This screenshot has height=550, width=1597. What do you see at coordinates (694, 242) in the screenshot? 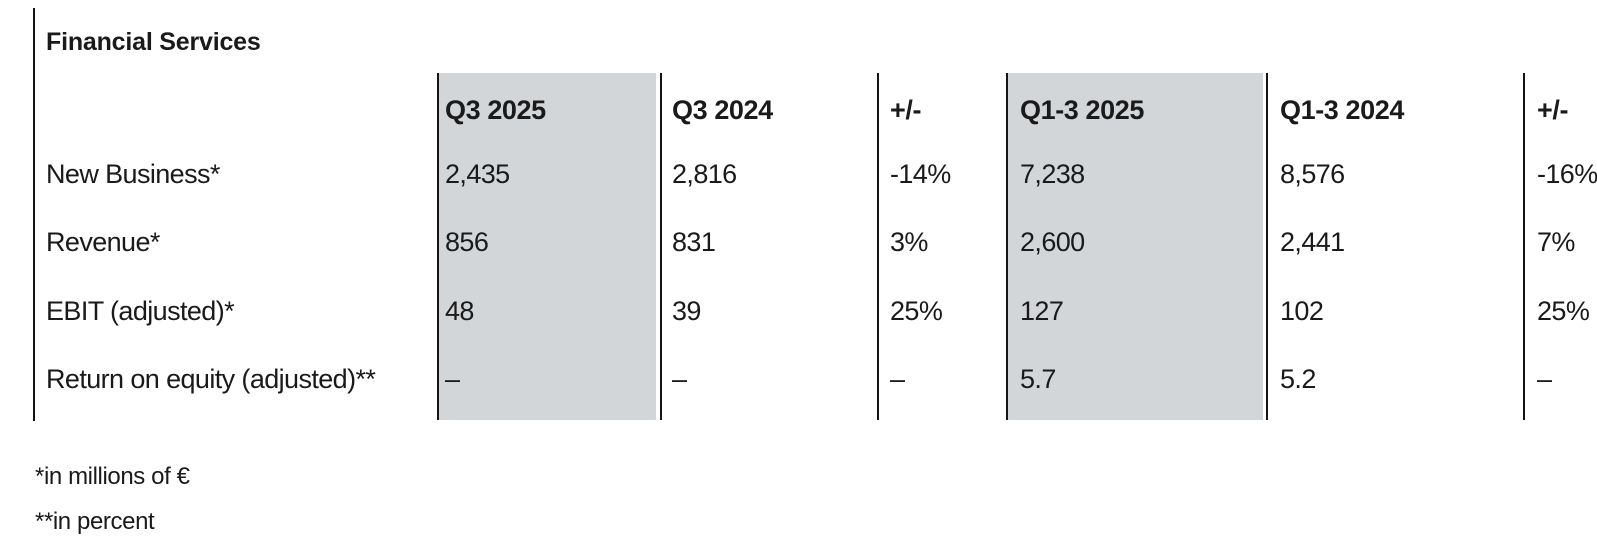
I see `table-cell: 831` at bounding box center [694, 242].